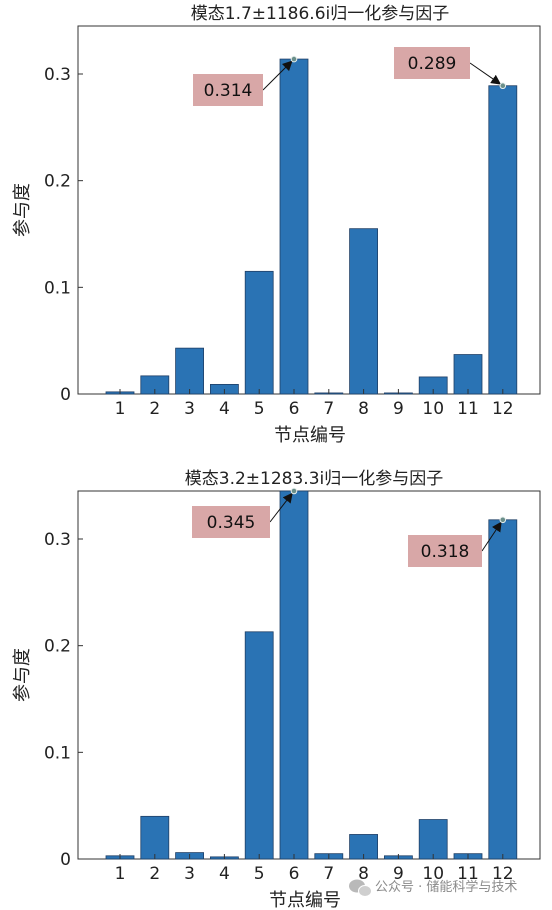 The height and width of the screenshot is (910, 552). What do you see at coordinates (446, 887) in the screenshot?
I see `watermark-text: 公众号 · 储能科学与技术` at bounding box center [446, 887].